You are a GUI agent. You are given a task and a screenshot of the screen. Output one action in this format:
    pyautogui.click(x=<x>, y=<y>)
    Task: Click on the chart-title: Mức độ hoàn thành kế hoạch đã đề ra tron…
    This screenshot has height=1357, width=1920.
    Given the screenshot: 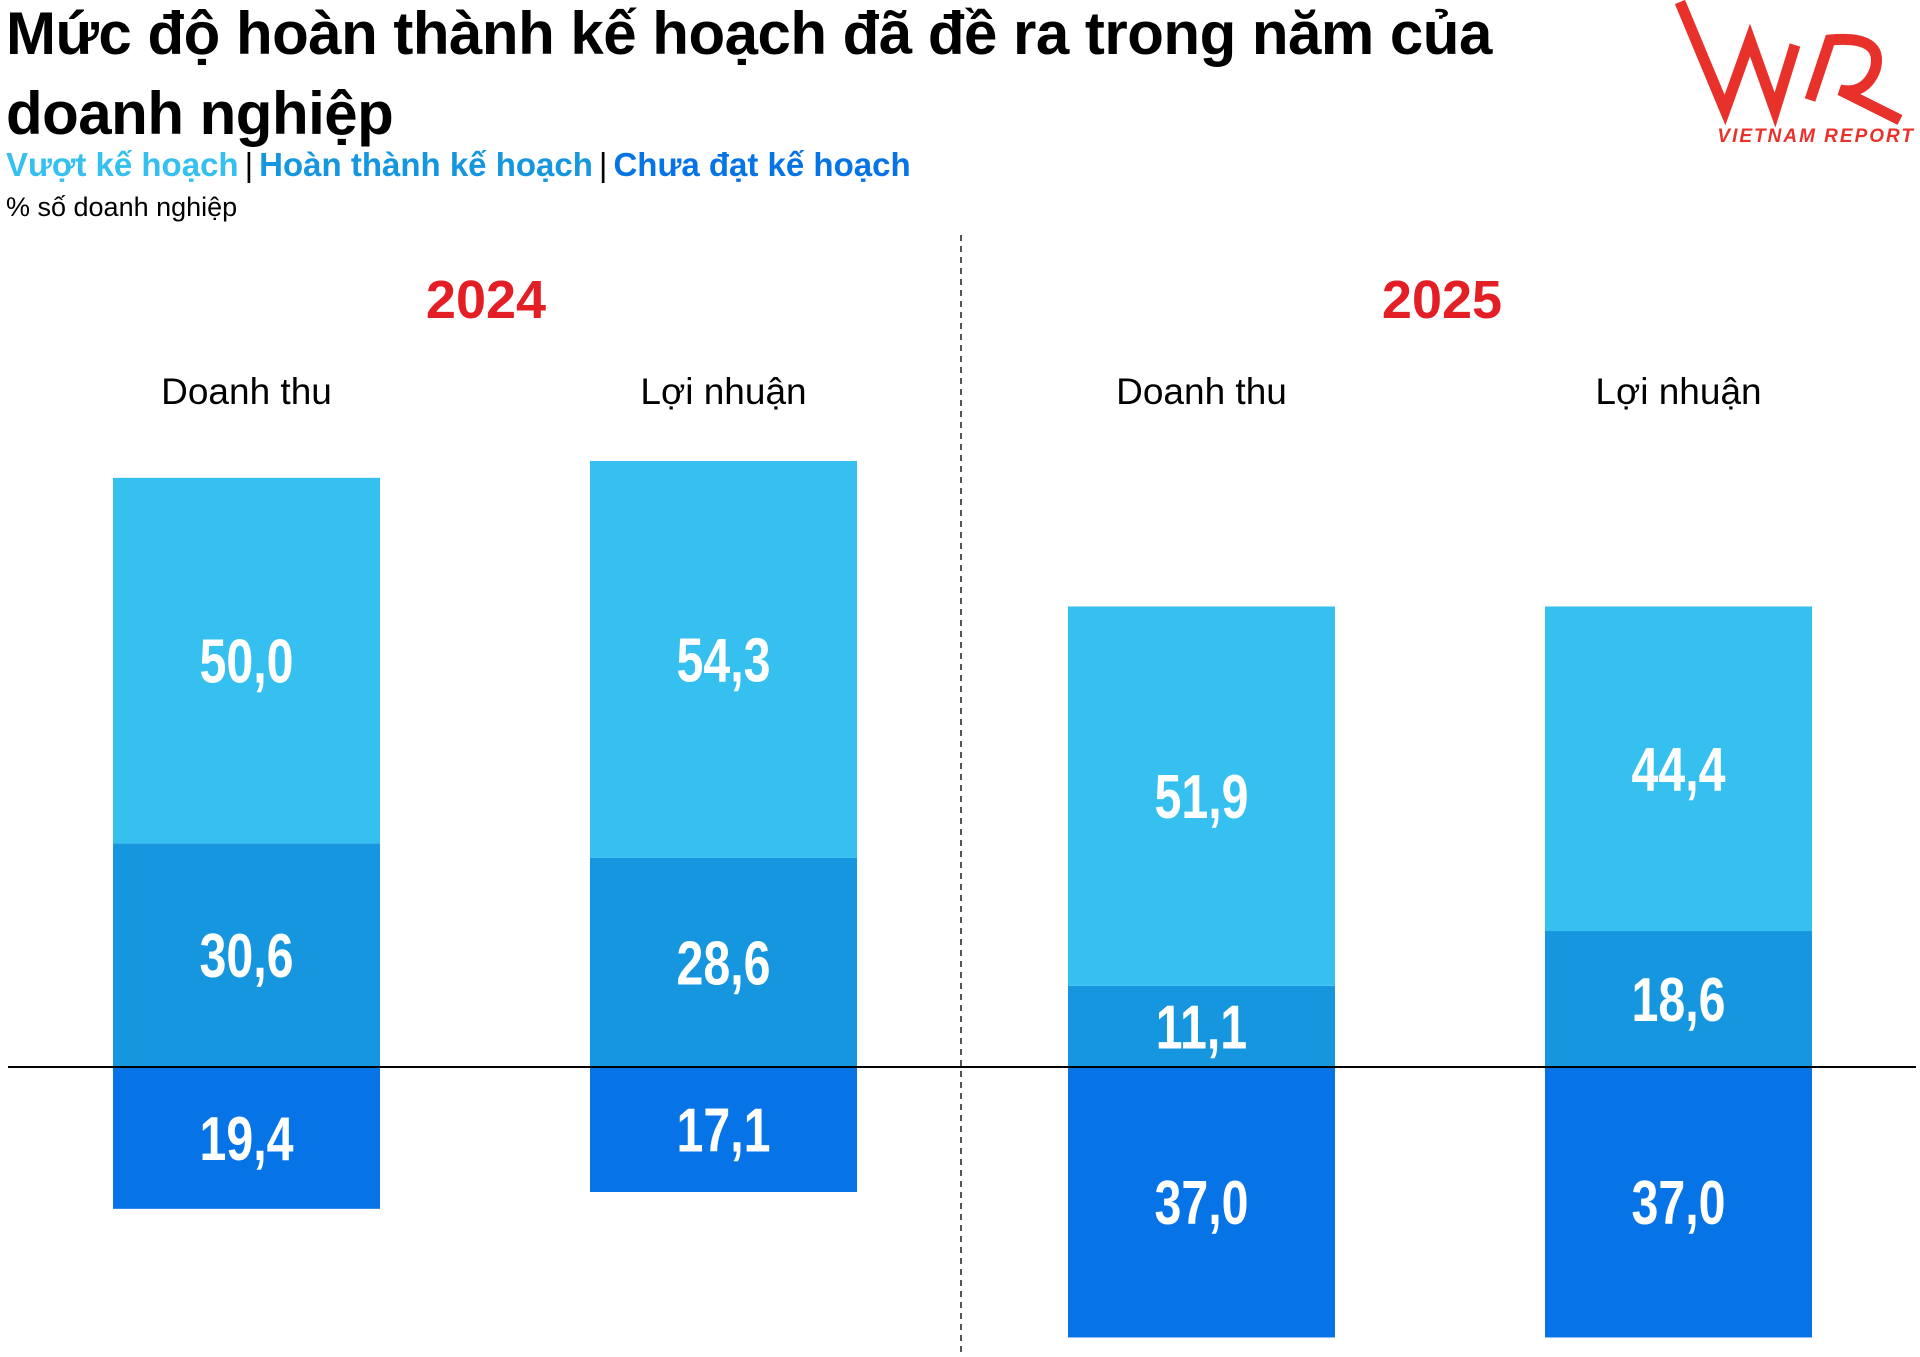 What is the action you would take?
    pyautogui.click(x=749, y=73)
    